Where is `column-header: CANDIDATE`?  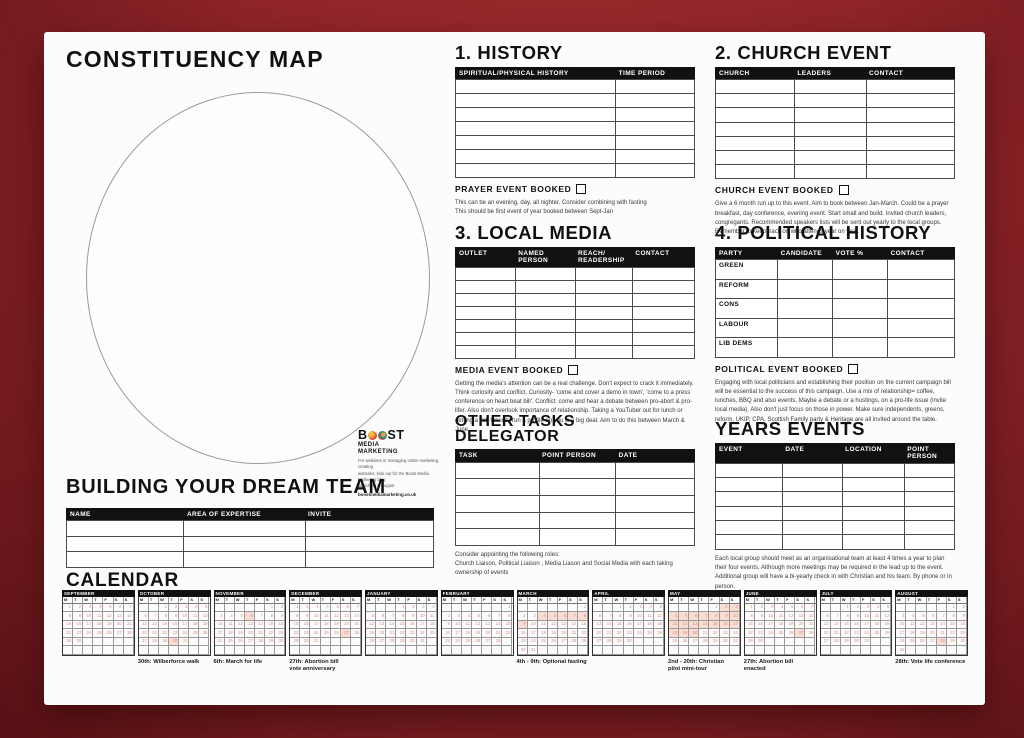
column-header: CANDIDATE is located at coordinates (805, 253).